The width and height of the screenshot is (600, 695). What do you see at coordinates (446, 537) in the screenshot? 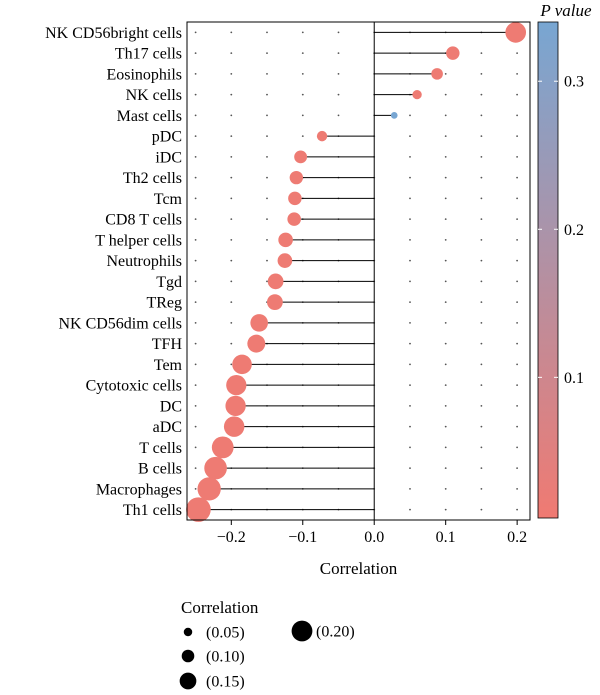
I see `x-tick-label: 0.1` at bounding box center [446, 537].